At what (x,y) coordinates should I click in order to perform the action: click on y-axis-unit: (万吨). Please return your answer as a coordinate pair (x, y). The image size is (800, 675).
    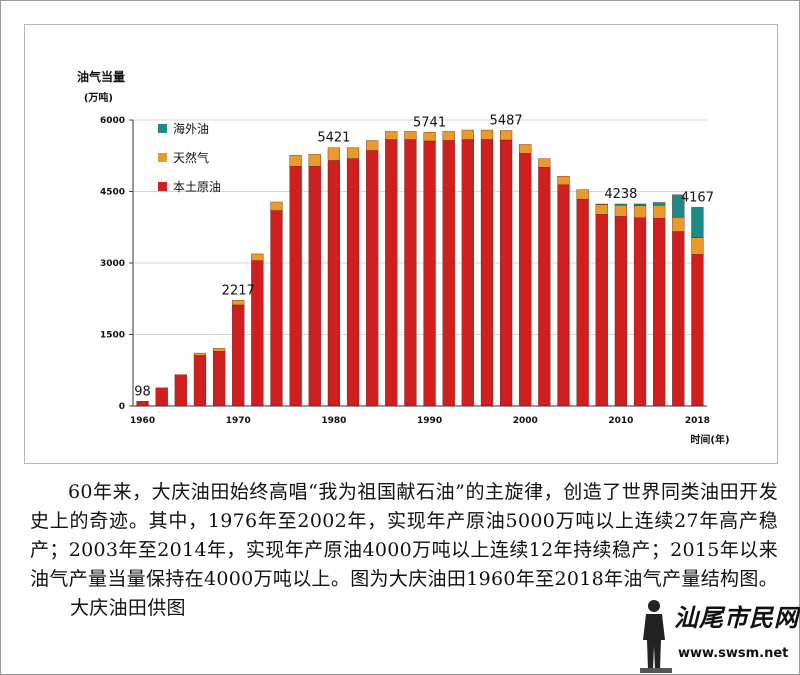
    Looking at the image, I should click on (98, 97).